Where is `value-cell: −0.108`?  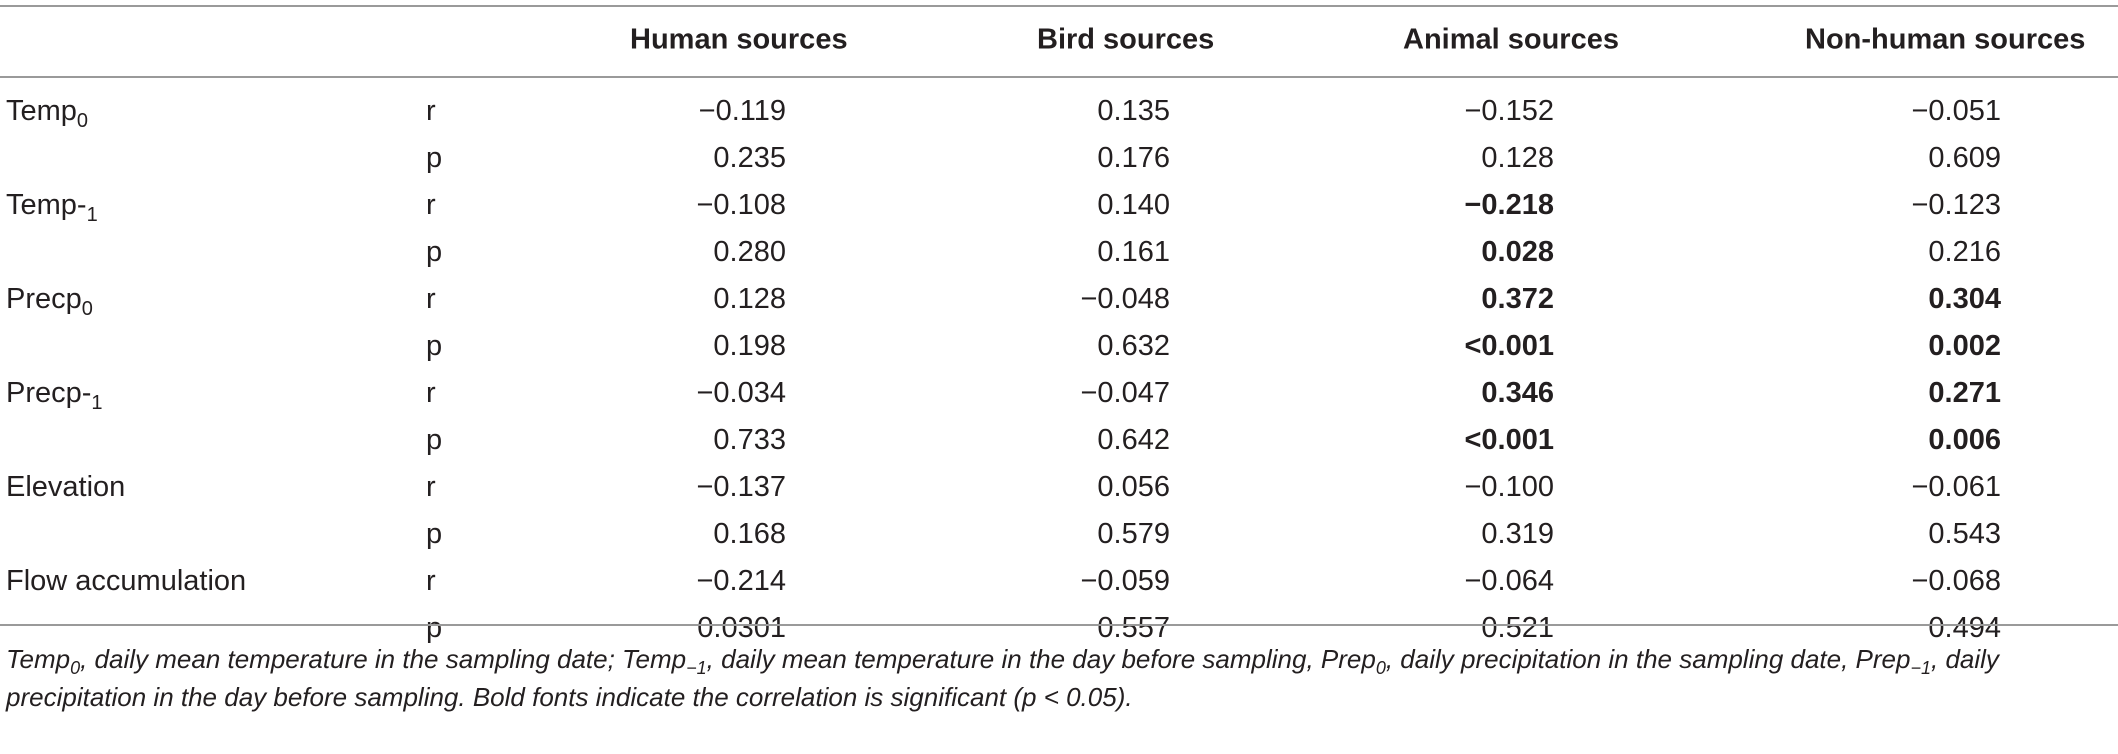 value-cell: −0.108 is located at coordinates (741, 205).